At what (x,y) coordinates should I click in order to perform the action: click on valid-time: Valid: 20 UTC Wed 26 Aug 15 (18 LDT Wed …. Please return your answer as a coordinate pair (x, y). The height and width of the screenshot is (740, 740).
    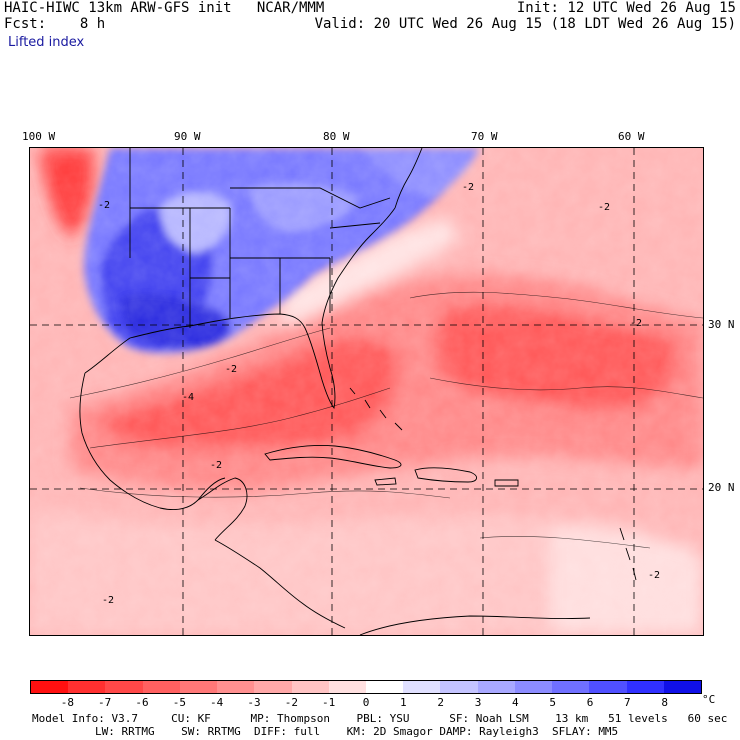
    Looking at the image, I should click on (525, 24).